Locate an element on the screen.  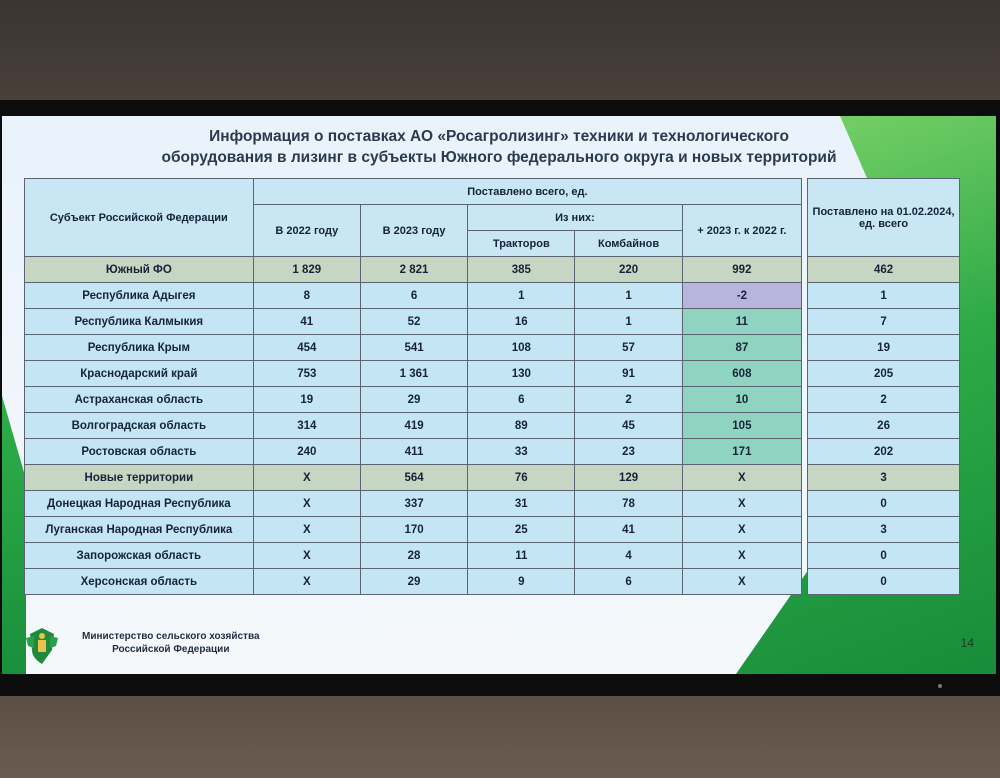
tractors-cell: 16 is located at coordinates (521, 321).